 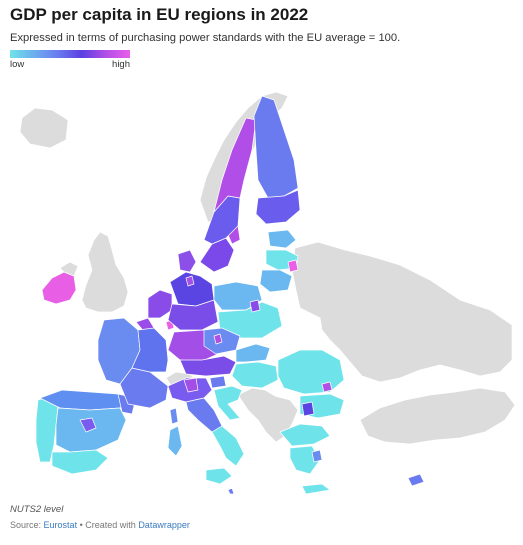 I want to click on sicily, so click(x=219, y=476).